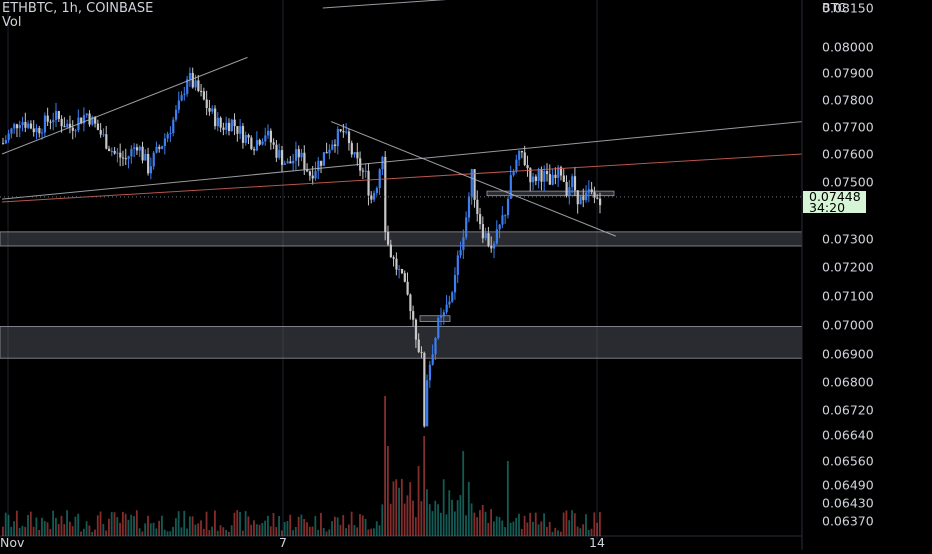  Describe the element at coordinates (78, 8) in the screenshot. I see `symbol-title: ETHBTC, 1h, COINBASE` at that location.